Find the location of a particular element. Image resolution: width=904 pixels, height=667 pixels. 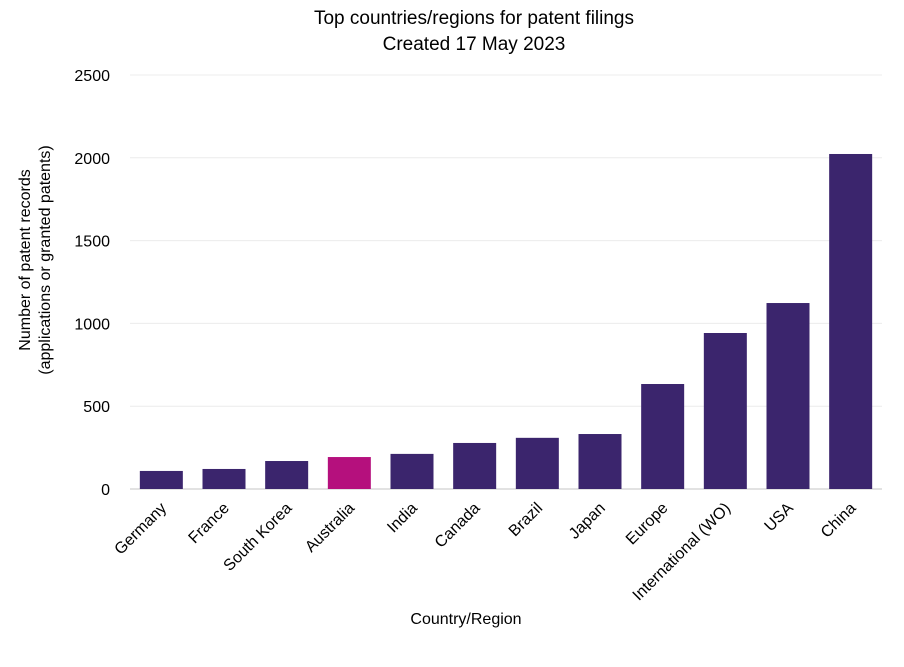

bar-usa is located at coordinates (788, 396).